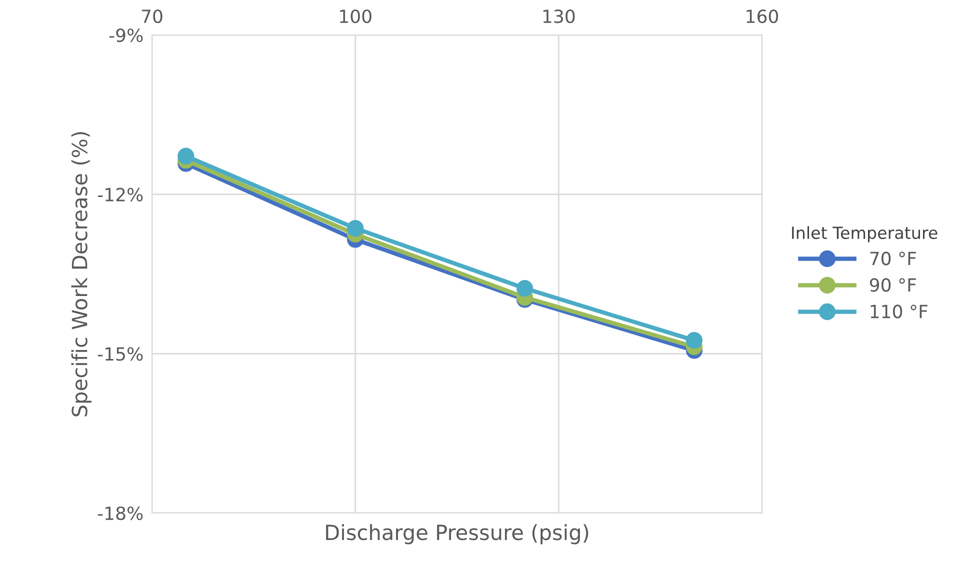 The image size is (960, 577). What do you see at coordinates (120, 513) in the screenshot?
I see `y-tick-label: -18%` at bounding box center [120, 513].